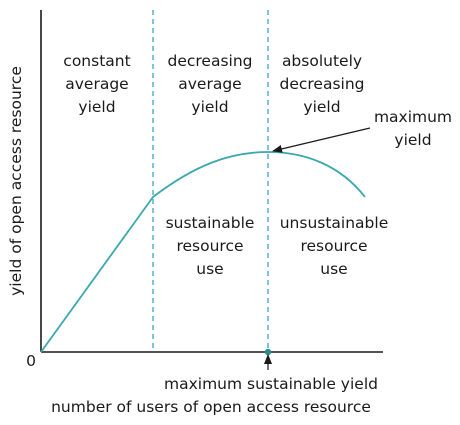 This screenshot has height=425, width=460. What do you see at coordinates (412, 140) in the screenshot?
I see `max-yield-label-line: yield` at bounding box center [412, 140].